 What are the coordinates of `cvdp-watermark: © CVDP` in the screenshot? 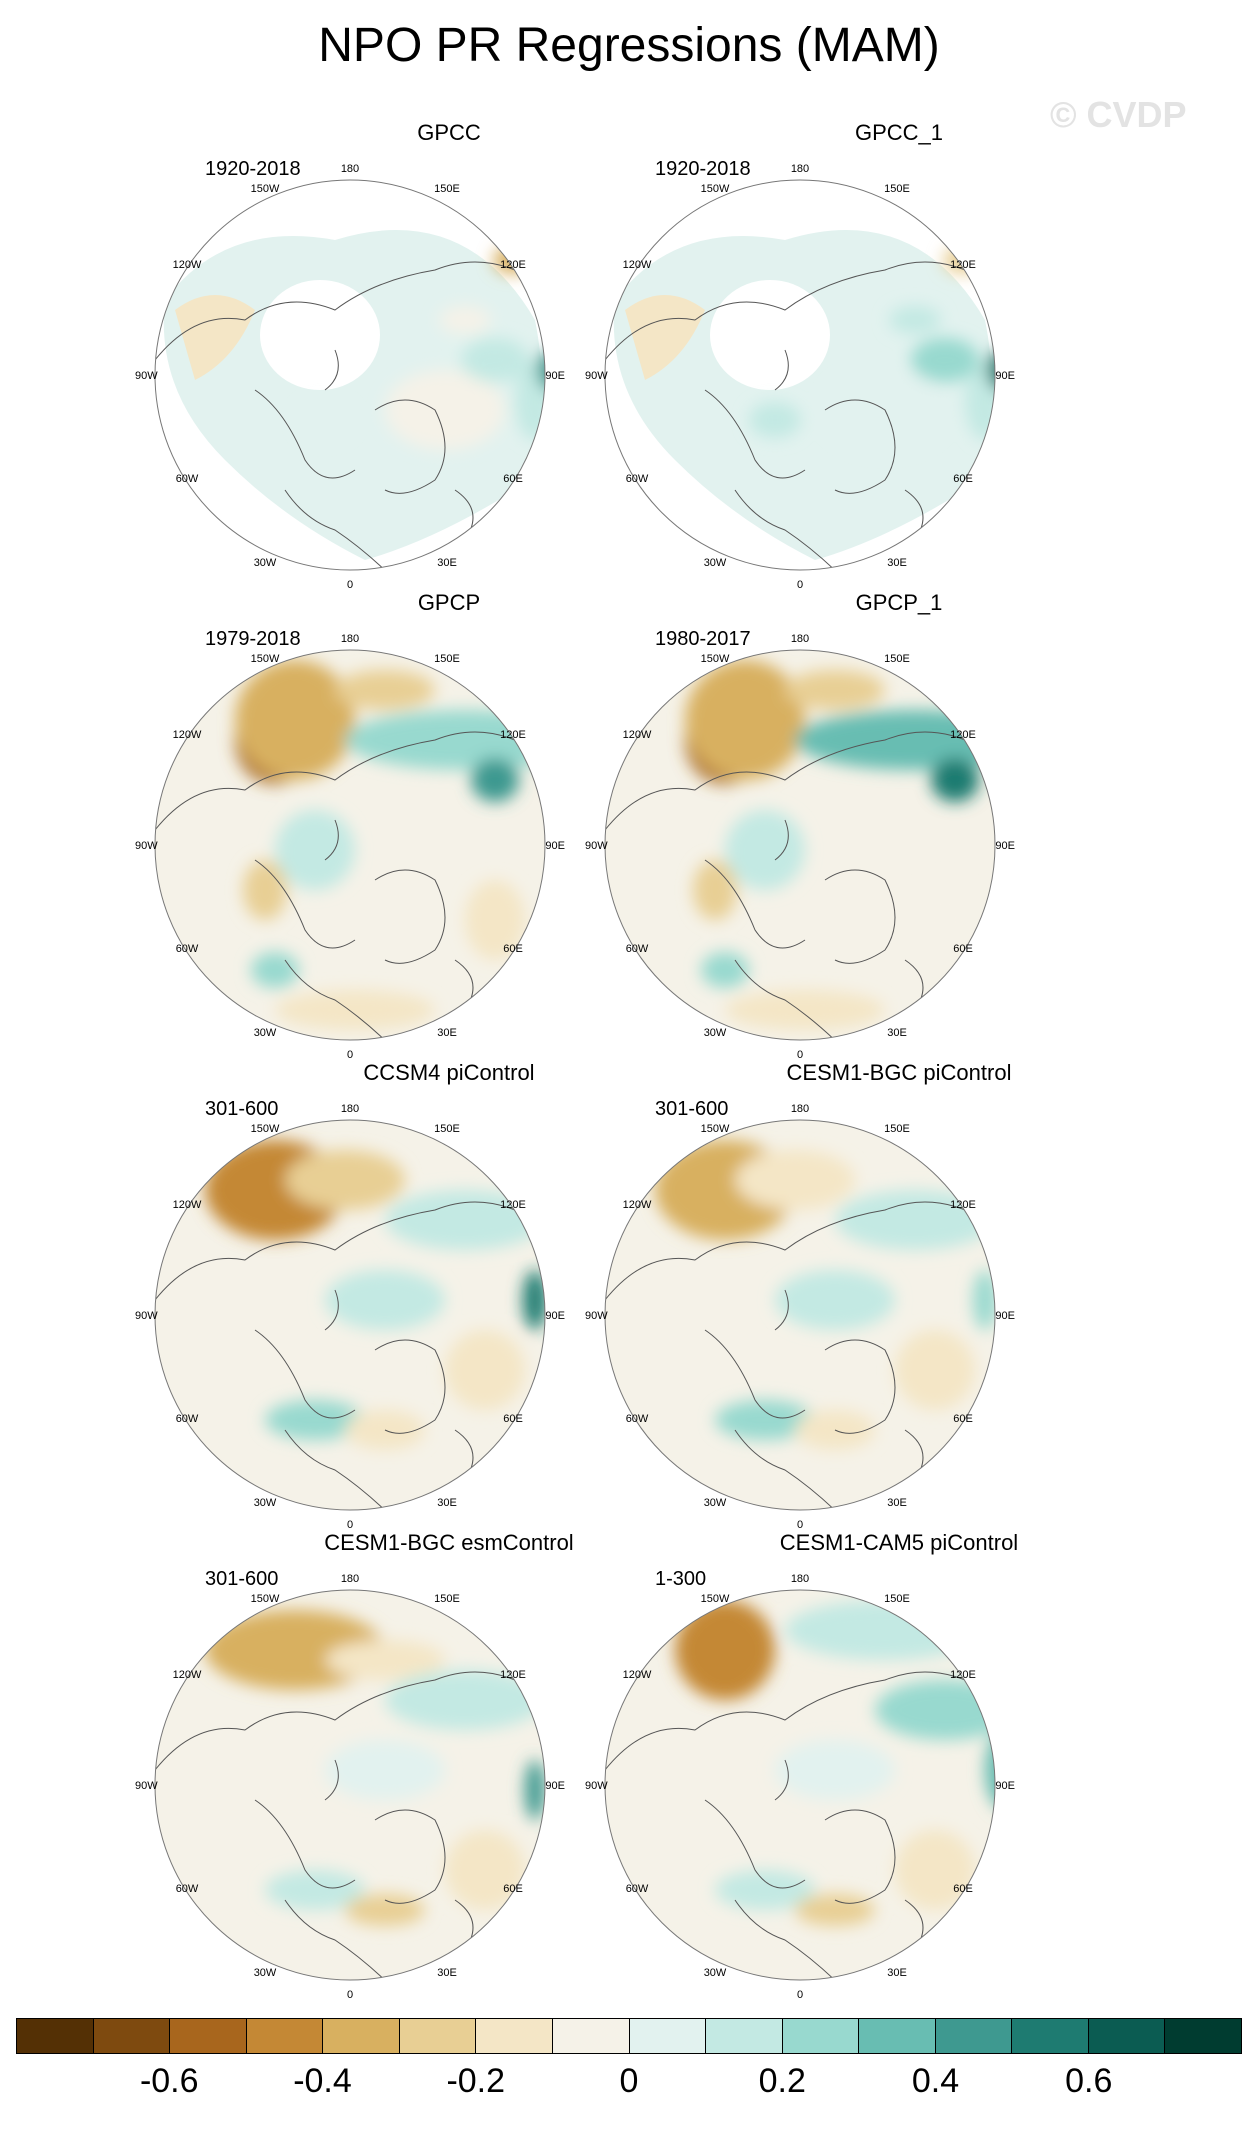 It's located at (1118, 114).